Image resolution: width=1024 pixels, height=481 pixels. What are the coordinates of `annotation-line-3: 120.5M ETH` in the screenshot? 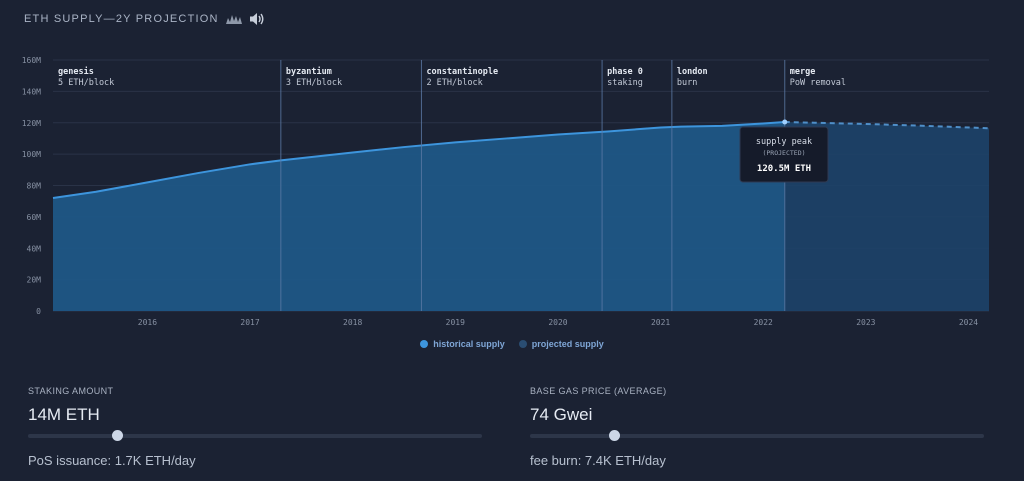 It's located at (784, 169).